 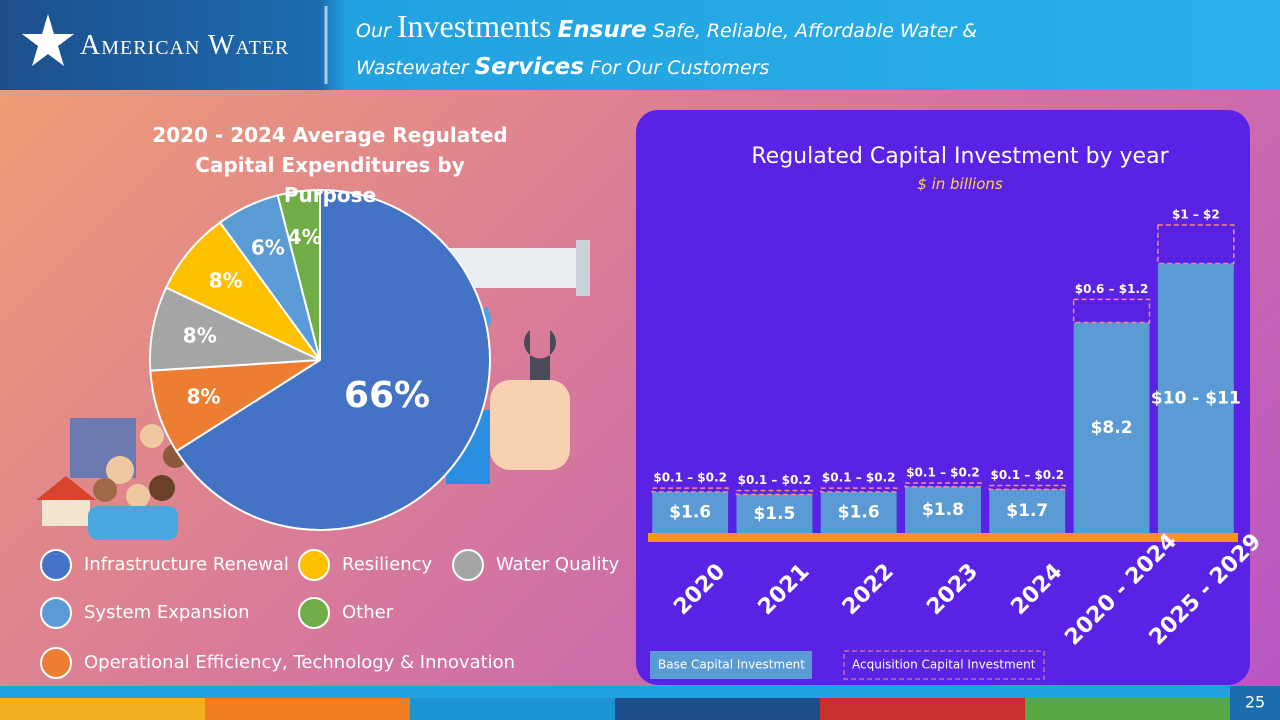 I want to click on value-label: $1.8, so click(x=943, y=510).